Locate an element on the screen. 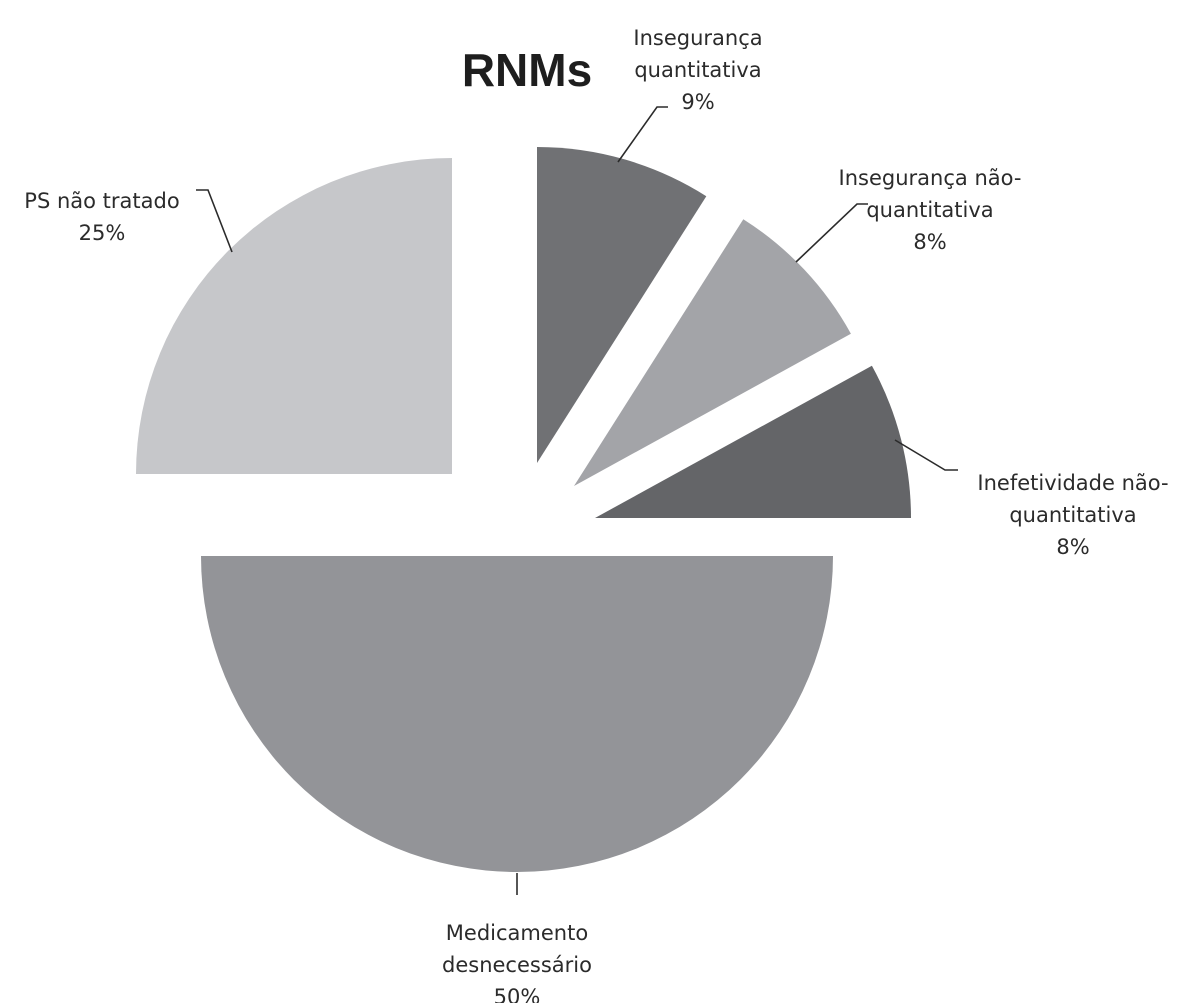 Image resolution: width=1190 pixels, height=1003 pixels. slice-name-label-3: desnecessário is located at coordinates (517, 965).